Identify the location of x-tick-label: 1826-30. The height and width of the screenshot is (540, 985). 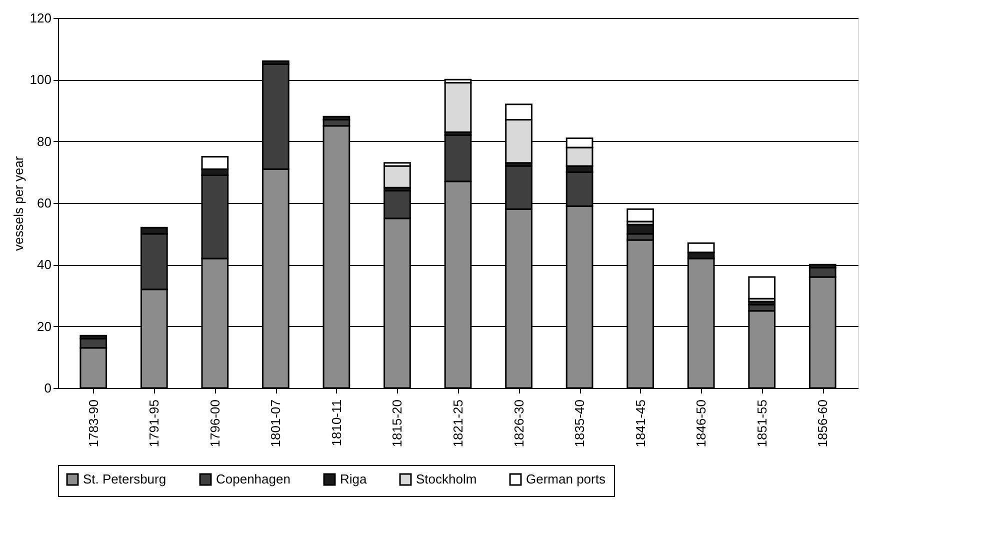
(518, 424).